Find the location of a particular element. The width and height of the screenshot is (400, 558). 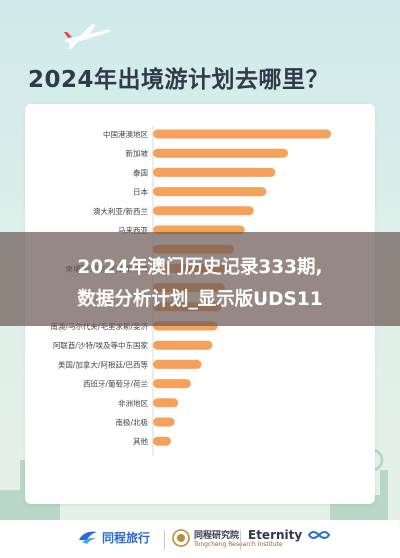

banner-line-1: 2024年澳门历史记录333期, is located at coordinates (200, 267).